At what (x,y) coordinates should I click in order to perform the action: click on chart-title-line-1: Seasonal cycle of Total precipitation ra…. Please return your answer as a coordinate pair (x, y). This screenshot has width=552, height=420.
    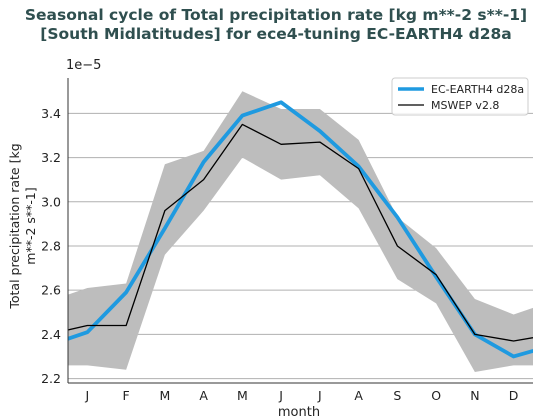
    Looking at the image, I should click on (276, 15).